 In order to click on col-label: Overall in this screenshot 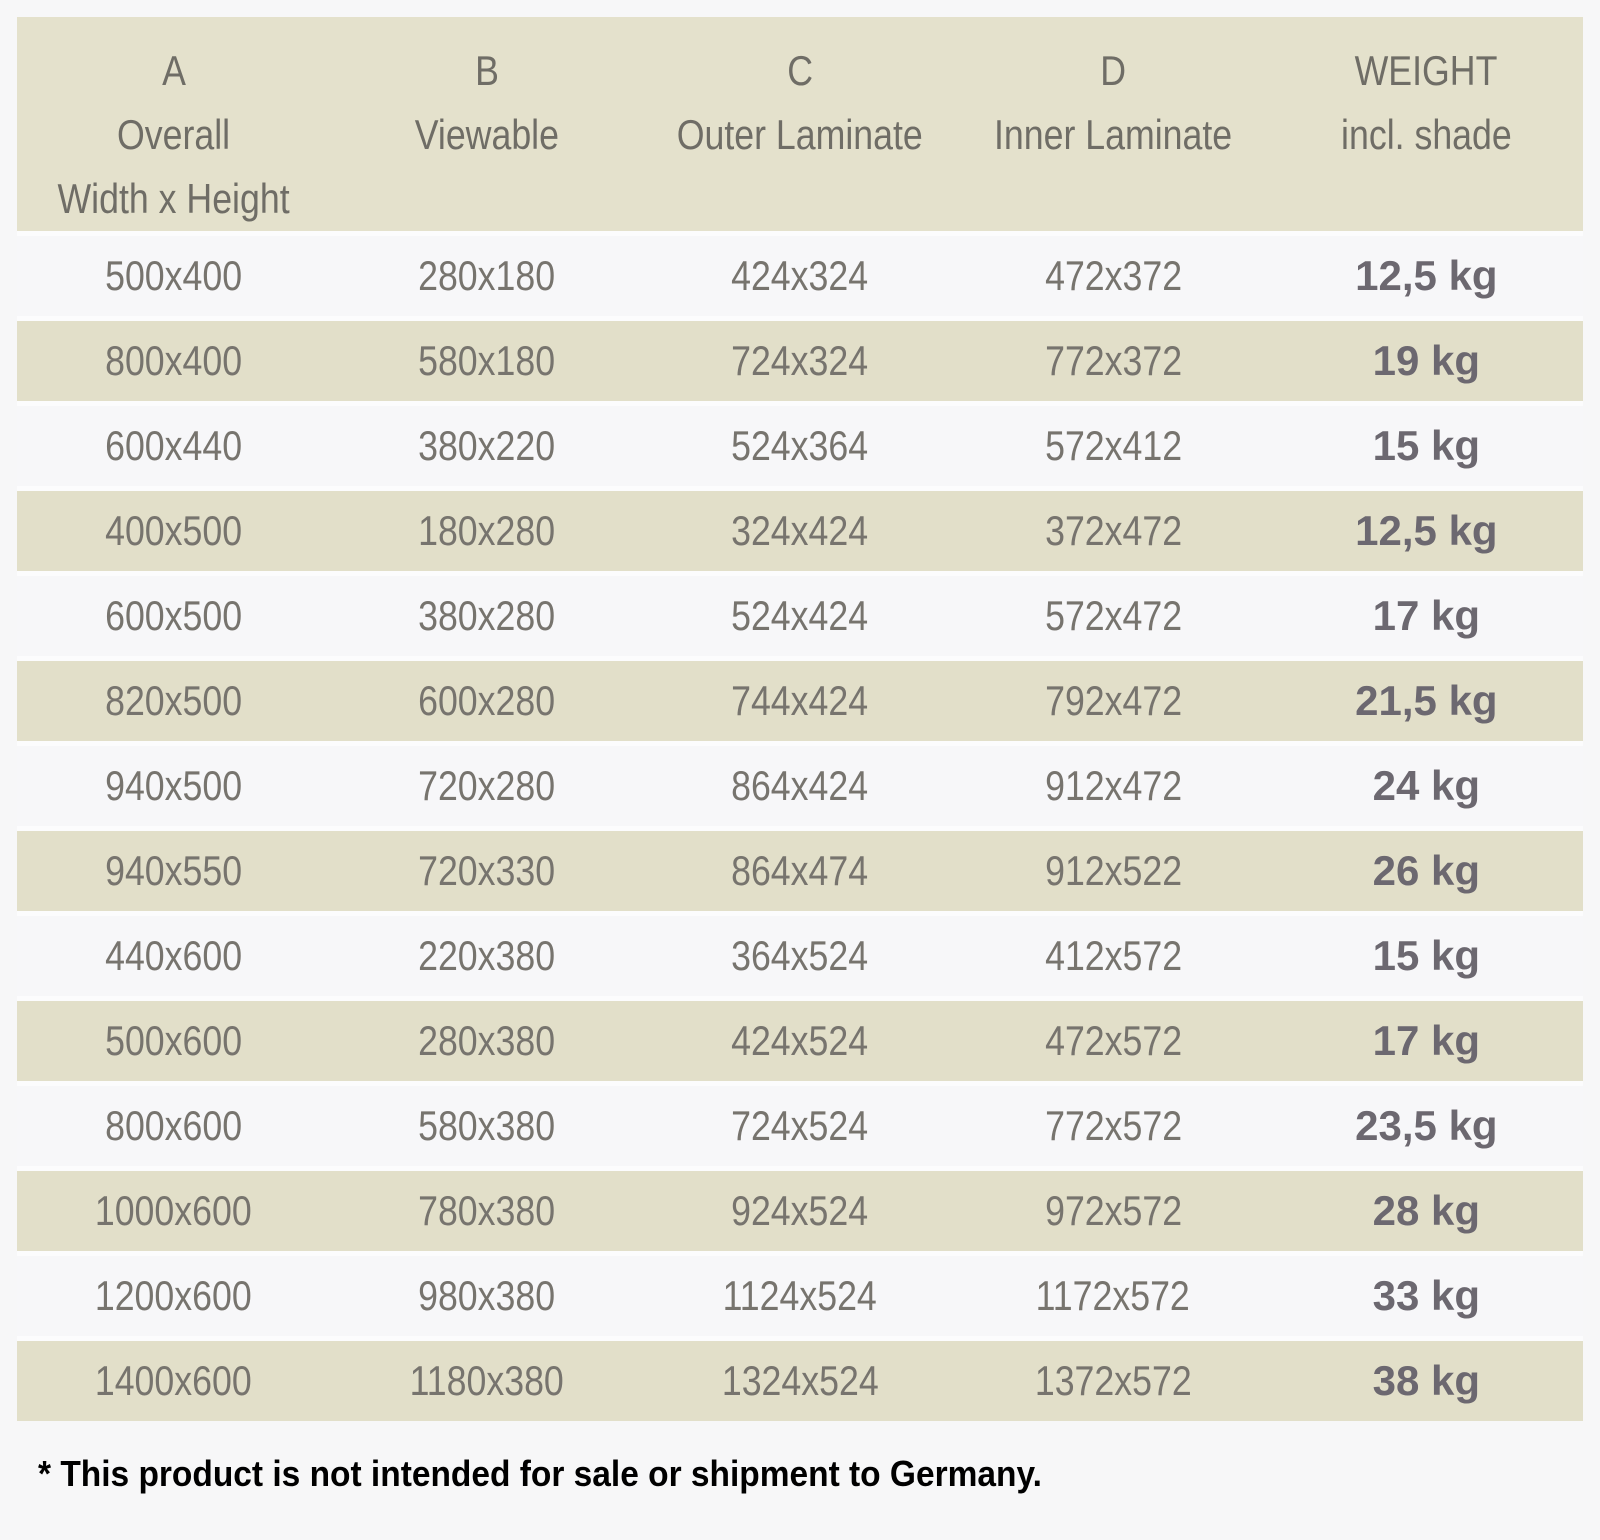, I will do `click(174, 134)`.